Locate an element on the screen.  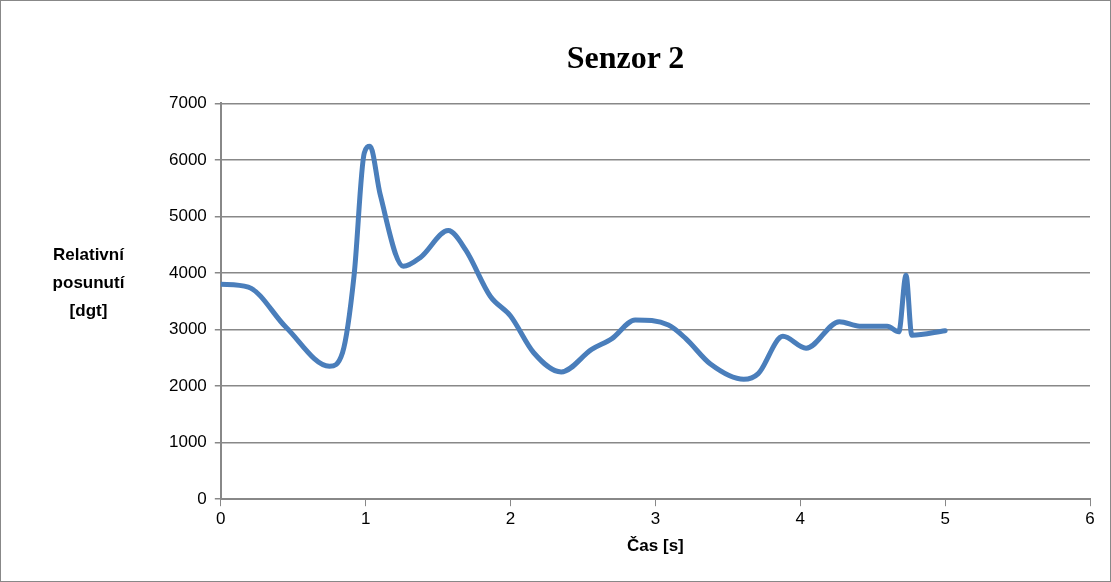
y-tick-label: 5000 is located at coordinates (187, 216).